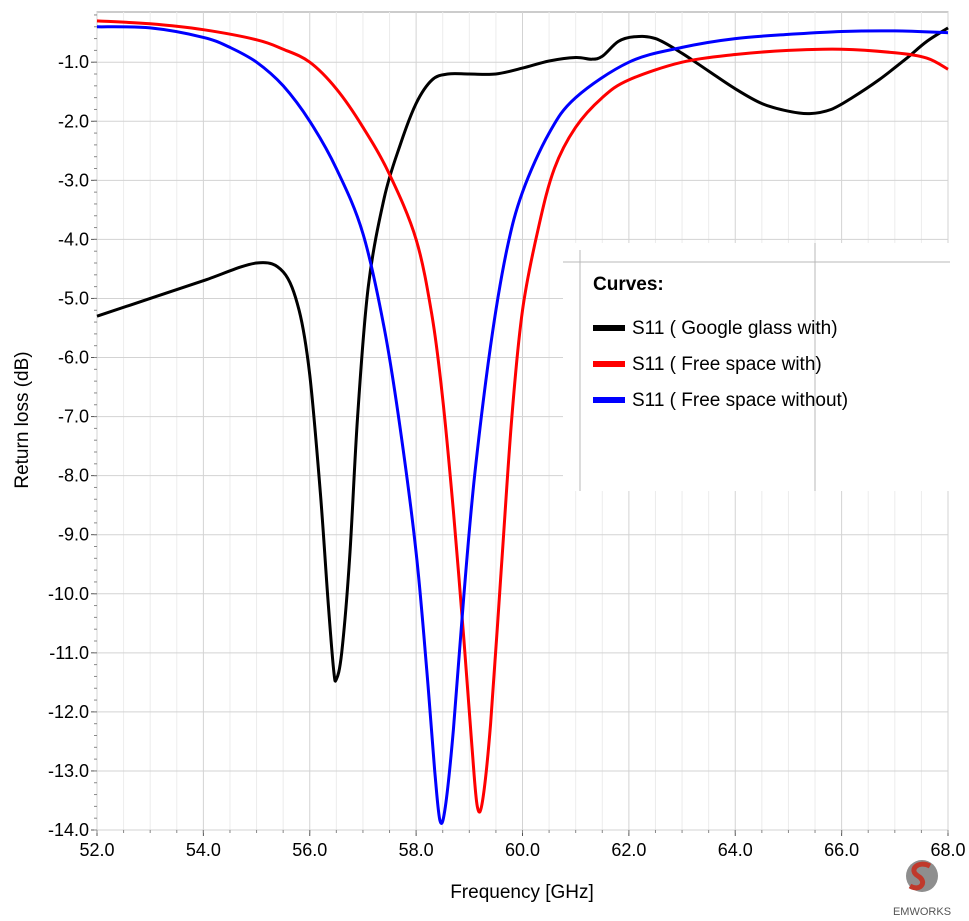 Image resolution: width=969 pixels, height=921 pixels. Describe the element at coordinates (73, 180) in the screenshot. I see `y-tick-label: -3.0` at that location.